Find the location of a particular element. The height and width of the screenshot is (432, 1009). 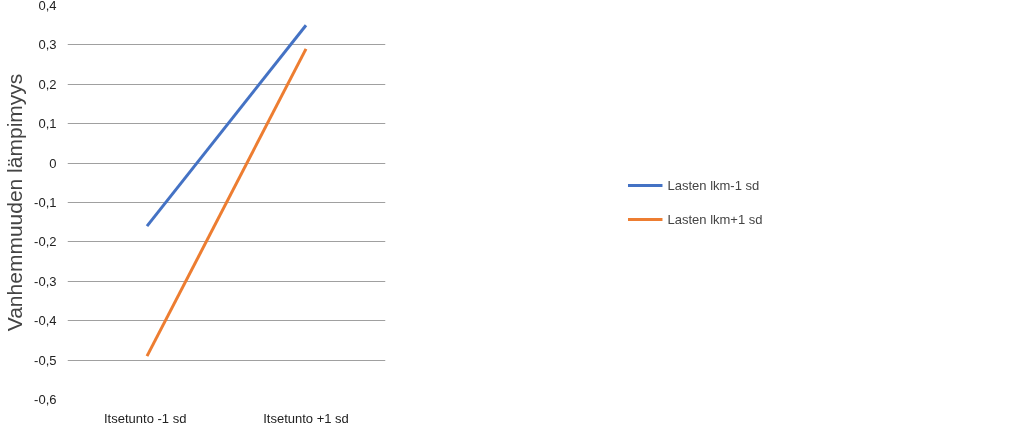

y-tick-label: 0,4 is located at coordinates (47, 6).